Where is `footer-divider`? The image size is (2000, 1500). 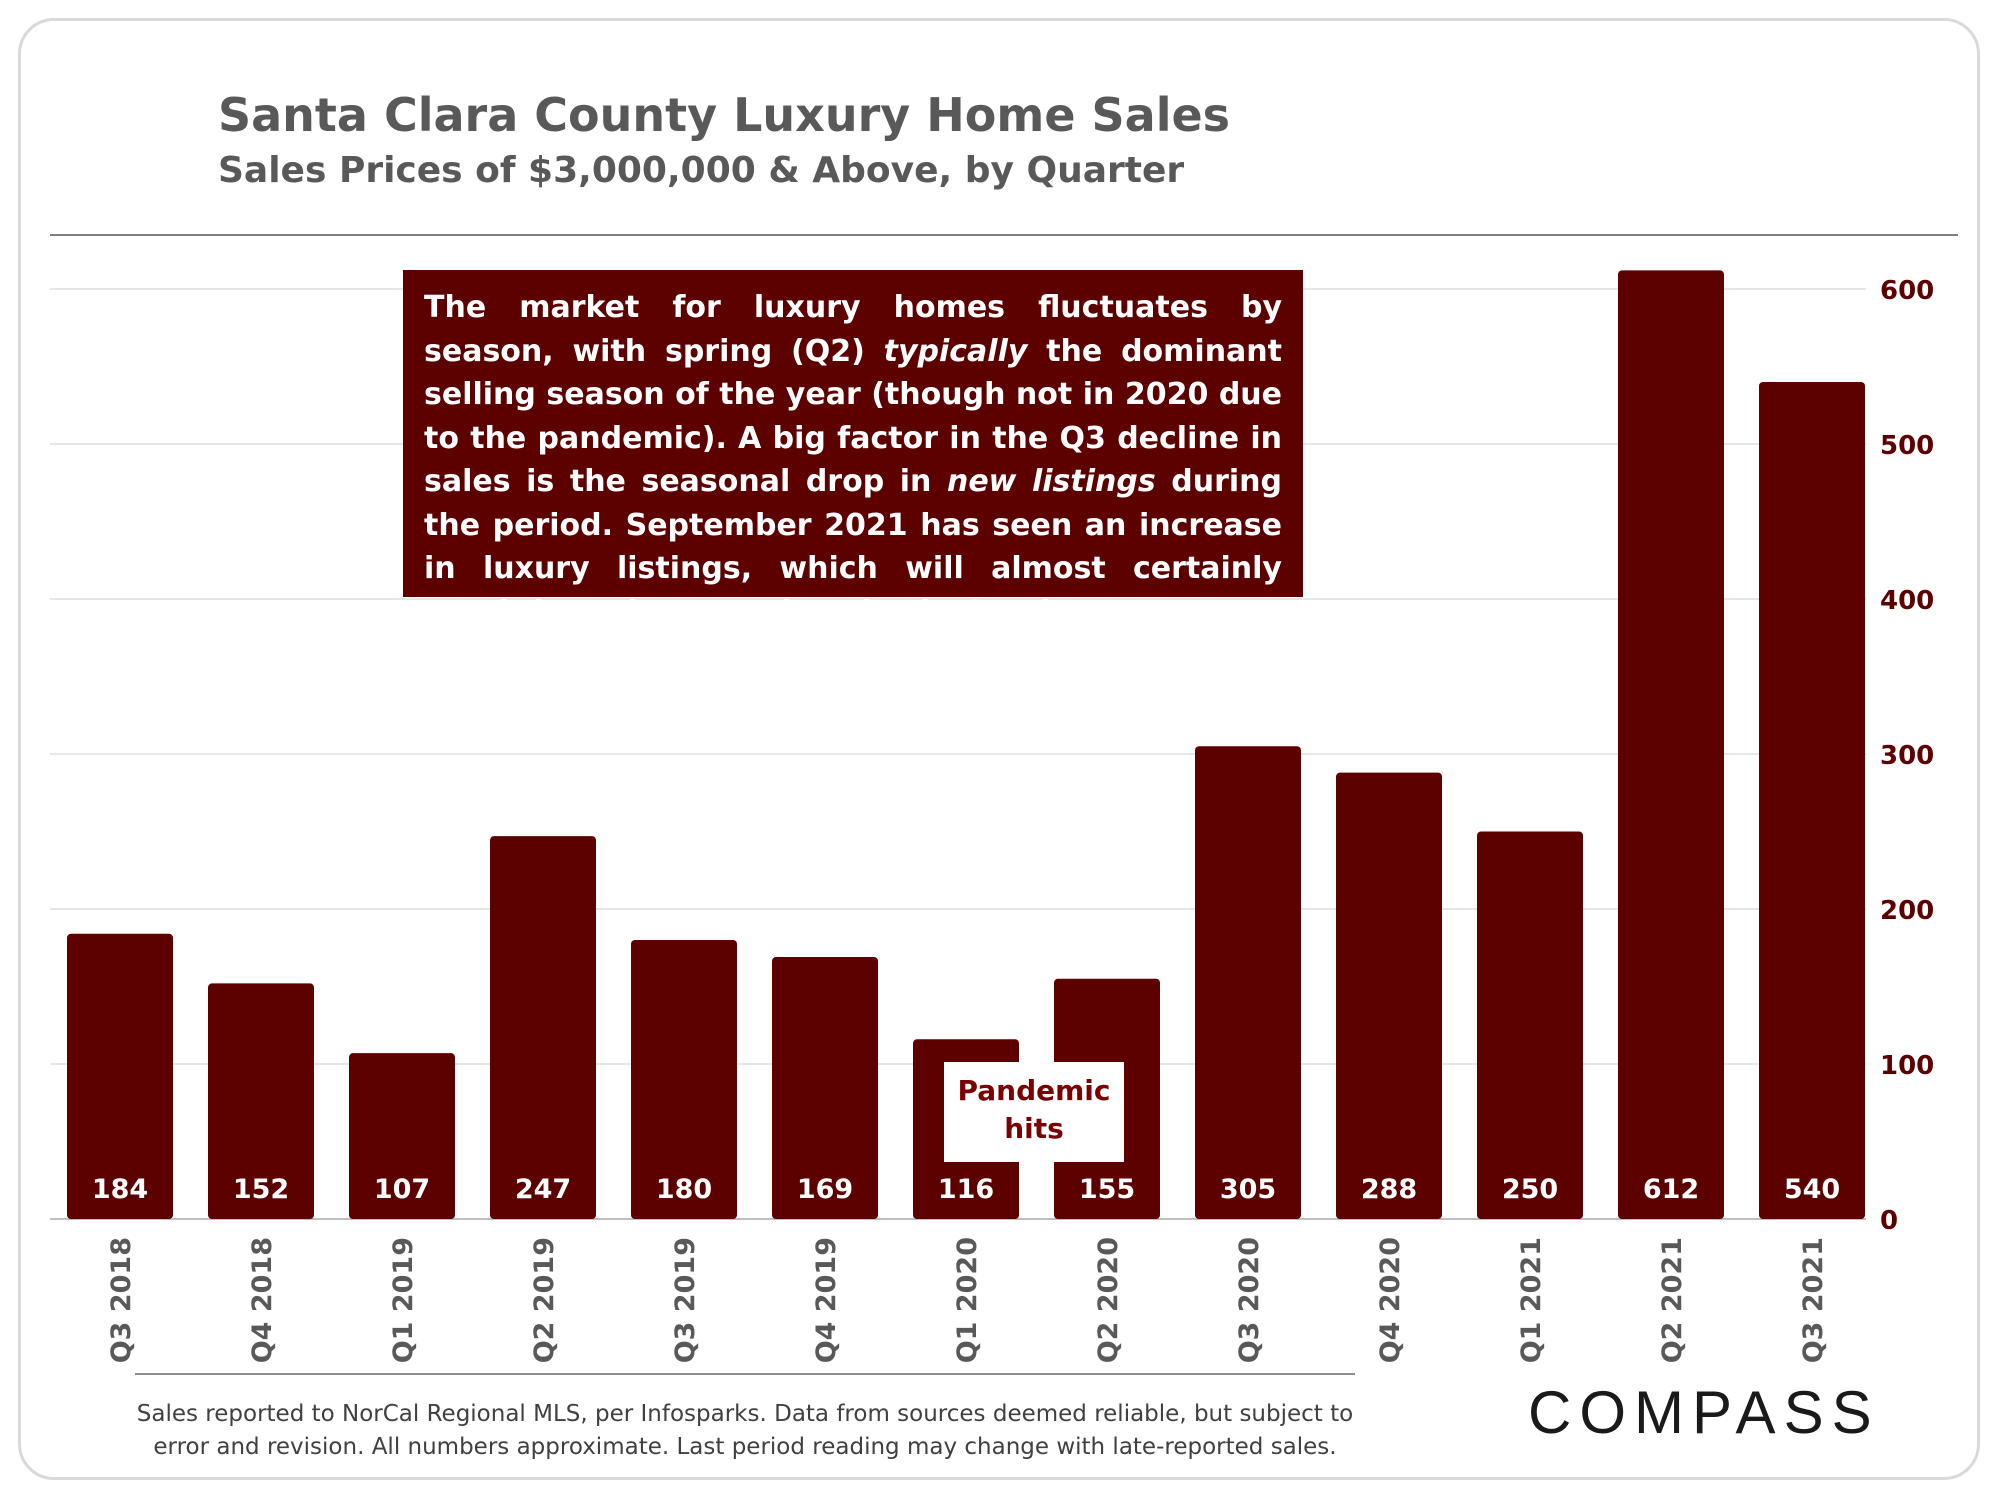 footer-divider is located at coordinates (745, 1374).